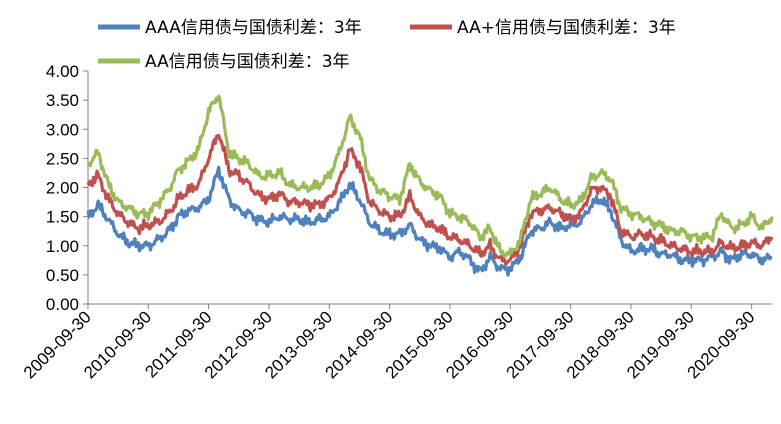 Image resolution: width=781 pixels, height=424 pixels. Describe the element at coordinates (62, 275) in the screenshot. I see `y-tick-label: 0.50` at that location.